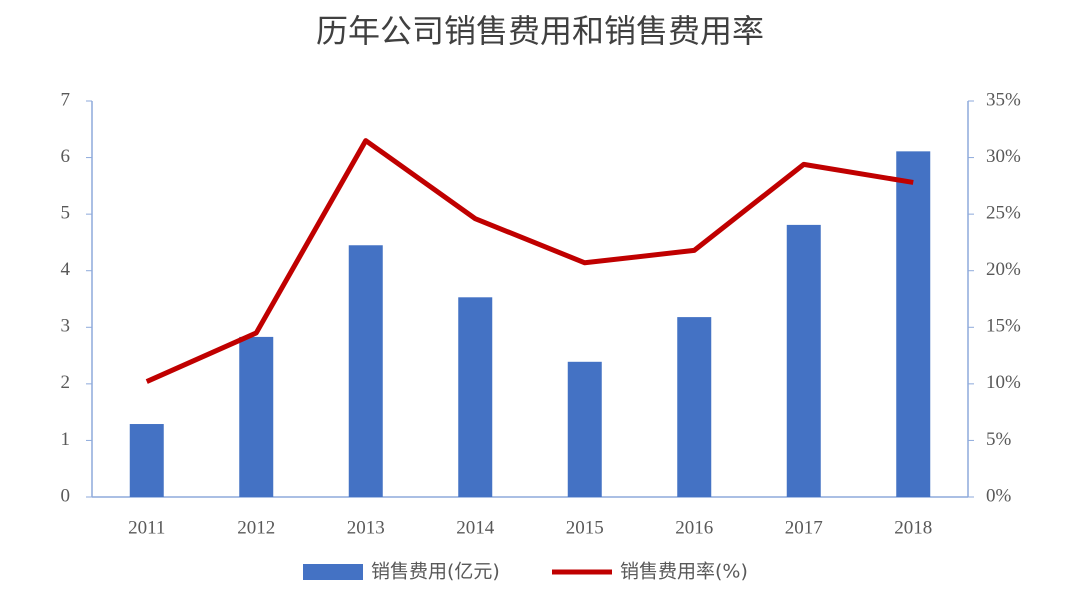 The height and width of the screenshot is (606, 1080). Describe the element at coordinates (435, 572) in the screenshot. I see `legend-label: 销售费用(亿元)` at that location.